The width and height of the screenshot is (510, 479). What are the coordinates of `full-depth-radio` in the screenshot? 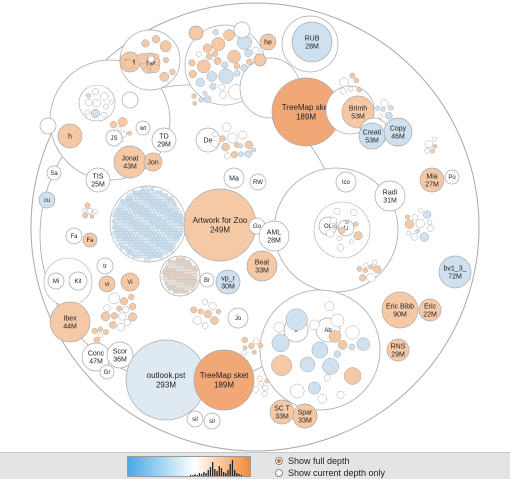 It's located at (279, 461).